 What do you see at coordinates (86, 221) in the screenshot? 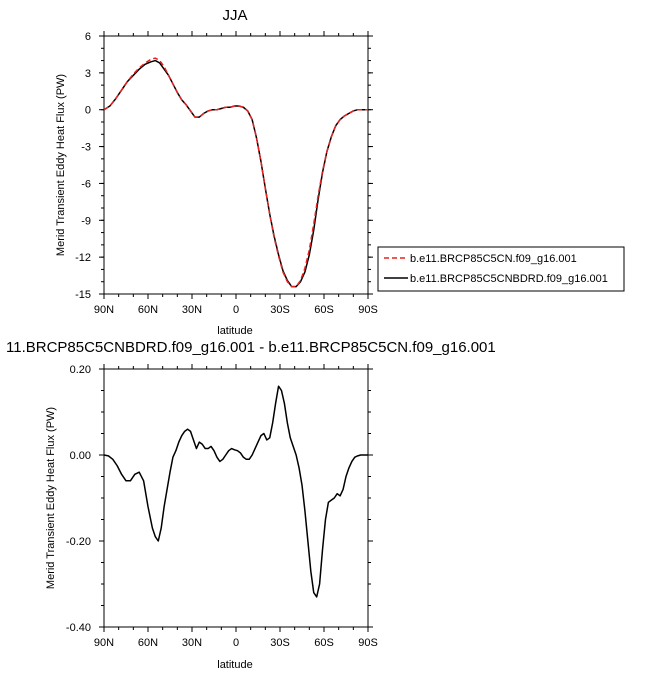
I see `top-y-tick-label: -9` at bounding box center [86, 221].